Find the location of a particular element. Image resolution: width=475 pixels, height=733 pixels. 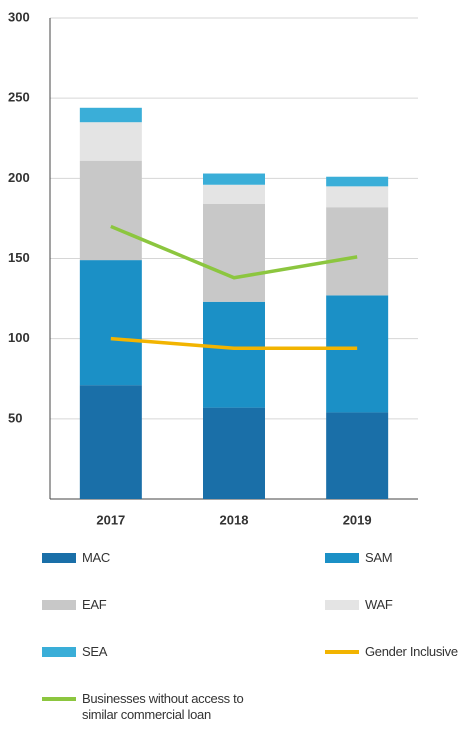

legend-label: SEA is located at coordinates (95, 651).